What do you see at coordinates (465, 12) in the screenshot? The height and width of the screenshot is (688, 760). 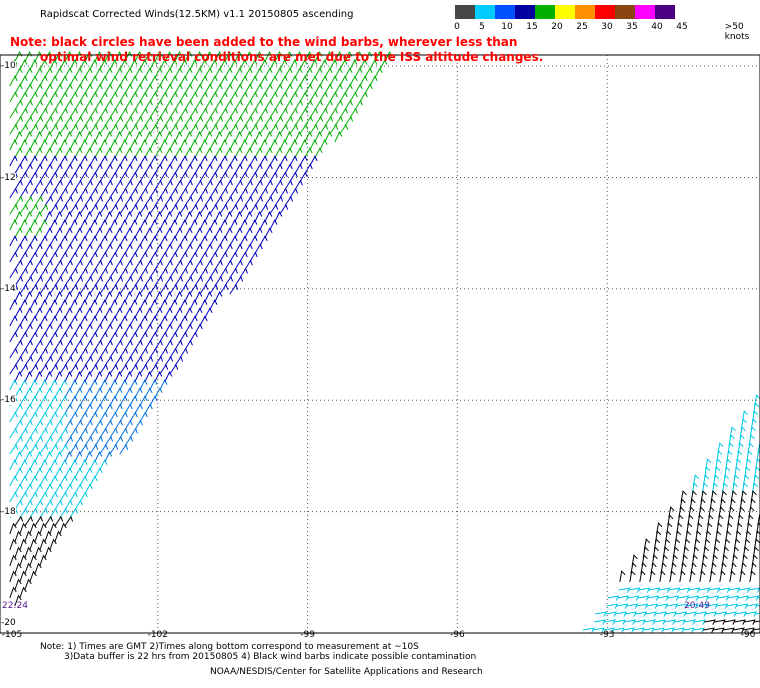 I see `colorbar-swatch` at bounding box center [465, 12].